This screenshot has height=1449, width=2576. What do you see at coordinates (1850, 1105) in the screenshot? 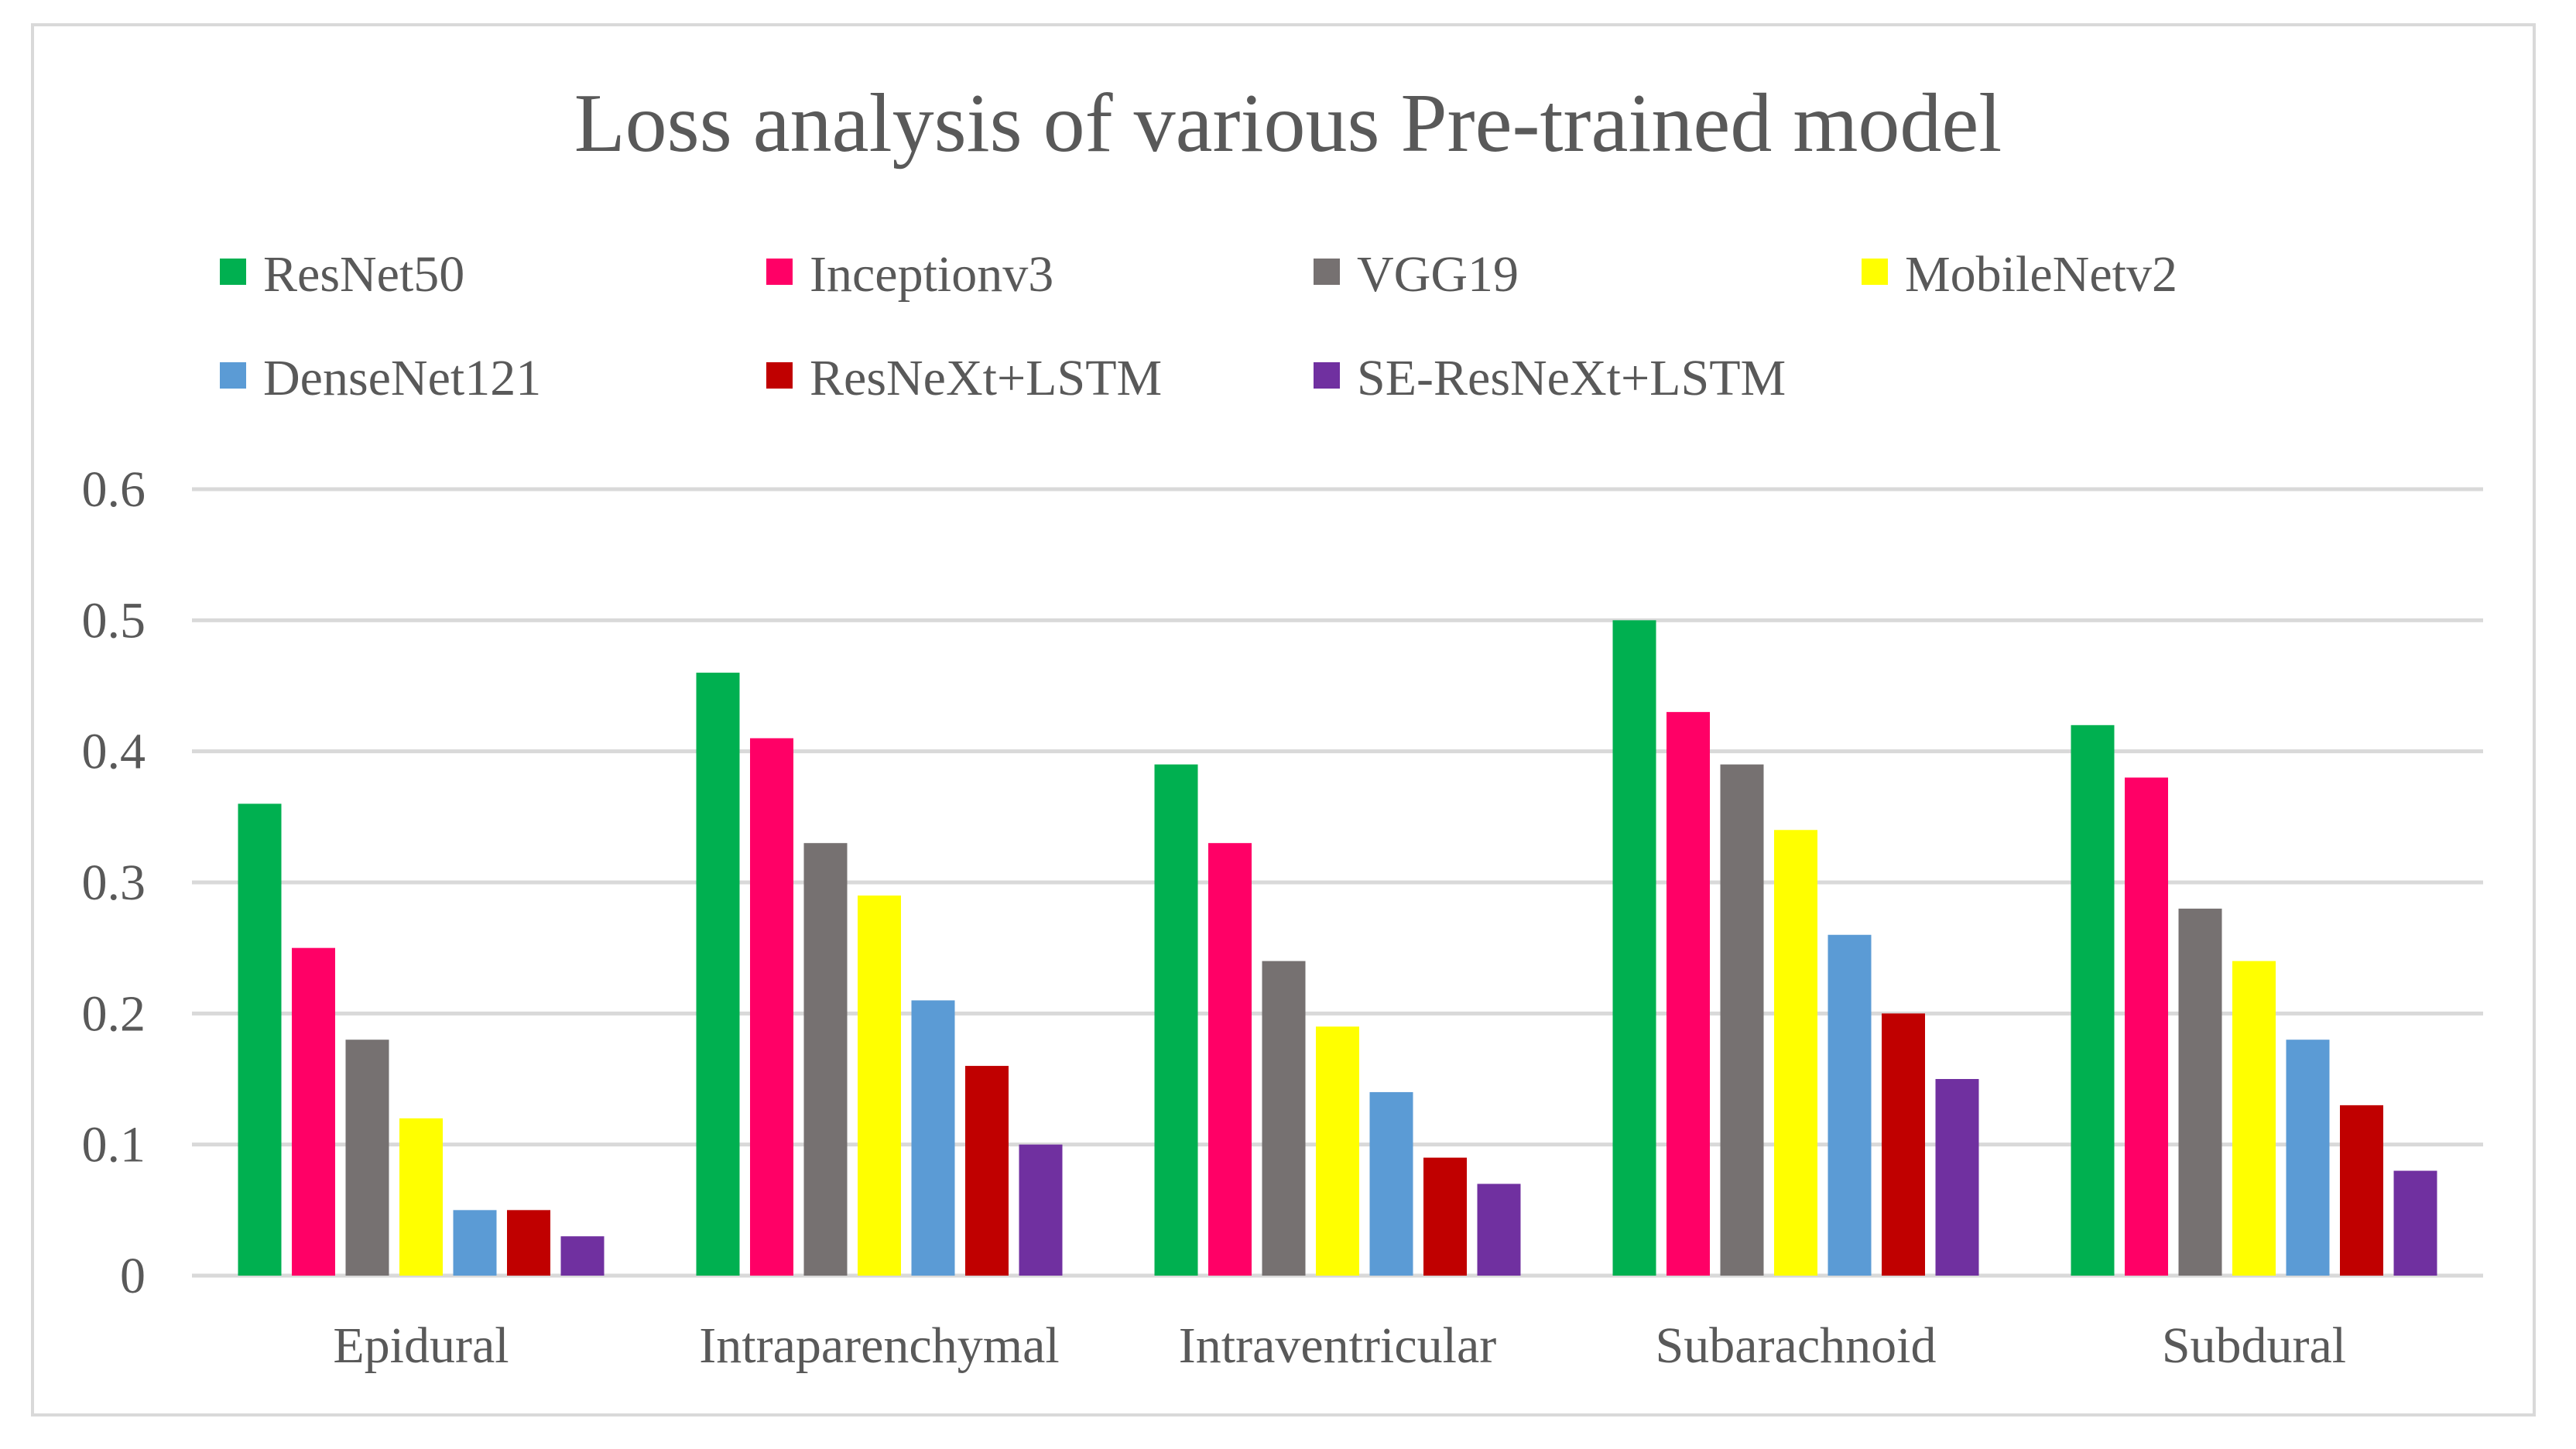
I see `bar-densenet121-subarachnoid` at bounding box center [1850, 1105].